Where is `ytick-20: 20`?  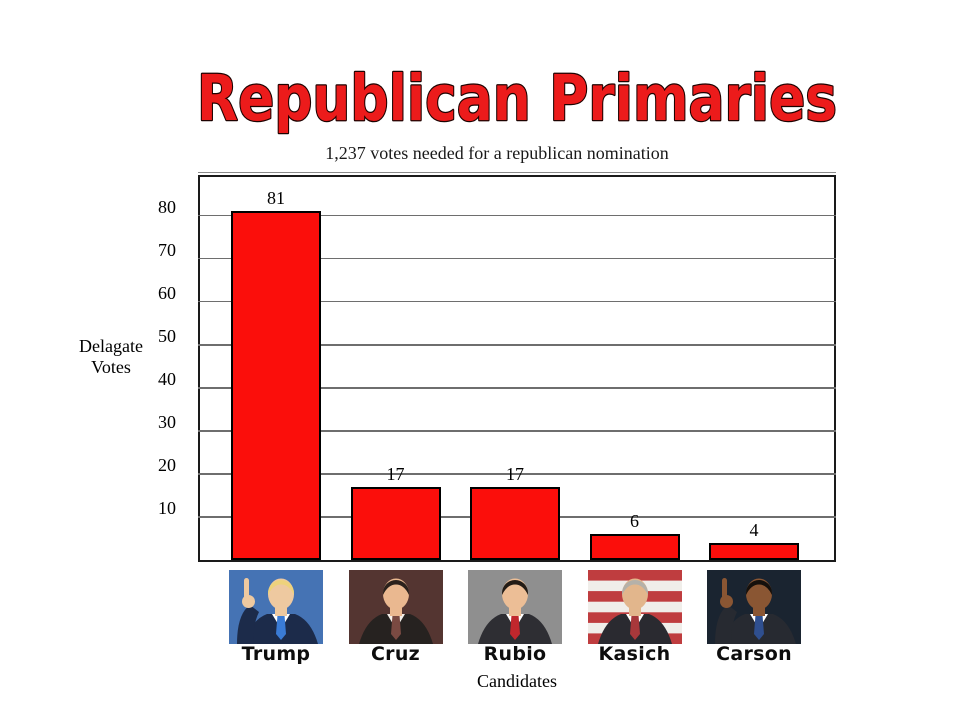 ytick-20: 20 is located at coordinates (167, 464).